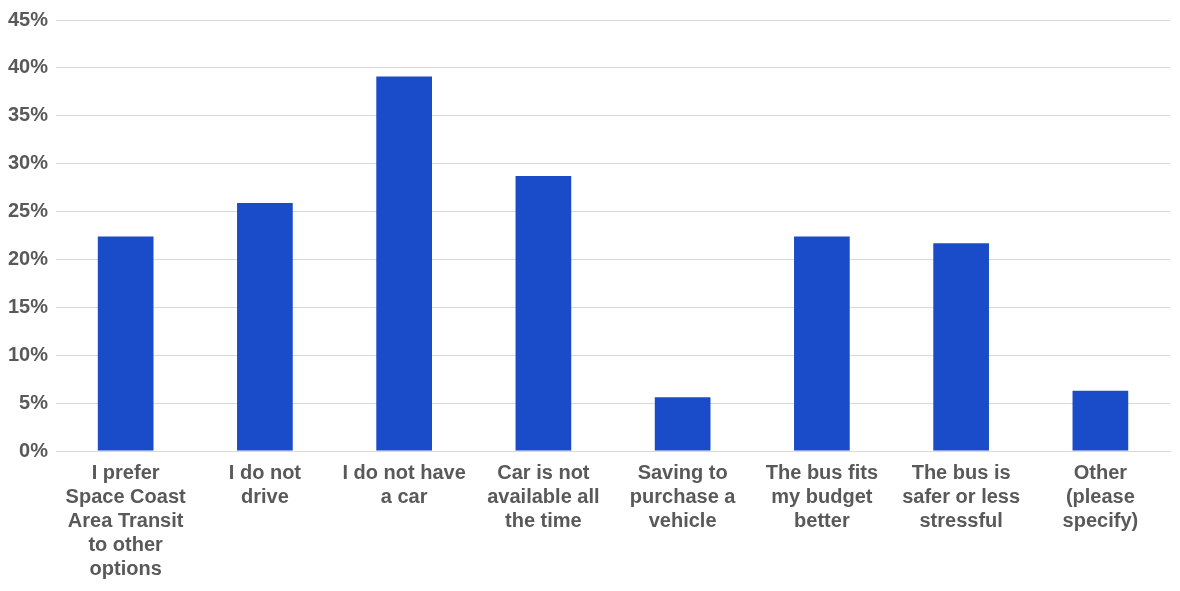 The image size is (1180, 591). Describe the element at coordinates (28, 114) in the screenshot. I see `y-tick-label: 35%` at that location.